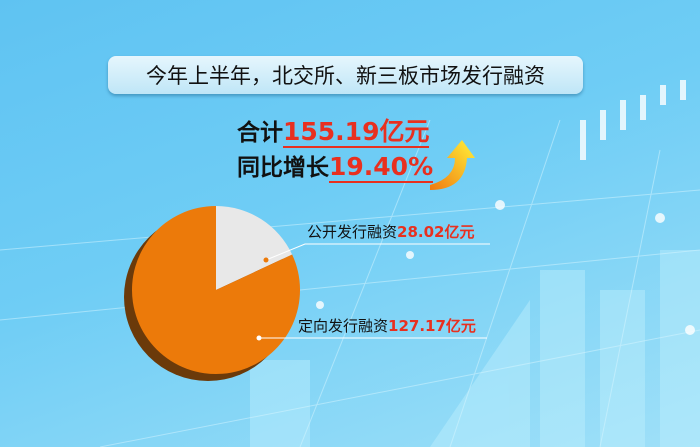  What do you see at coordinates (260, 133) in the screenshot?
I see `total-label: 合计` at bounding box center [260, 133].